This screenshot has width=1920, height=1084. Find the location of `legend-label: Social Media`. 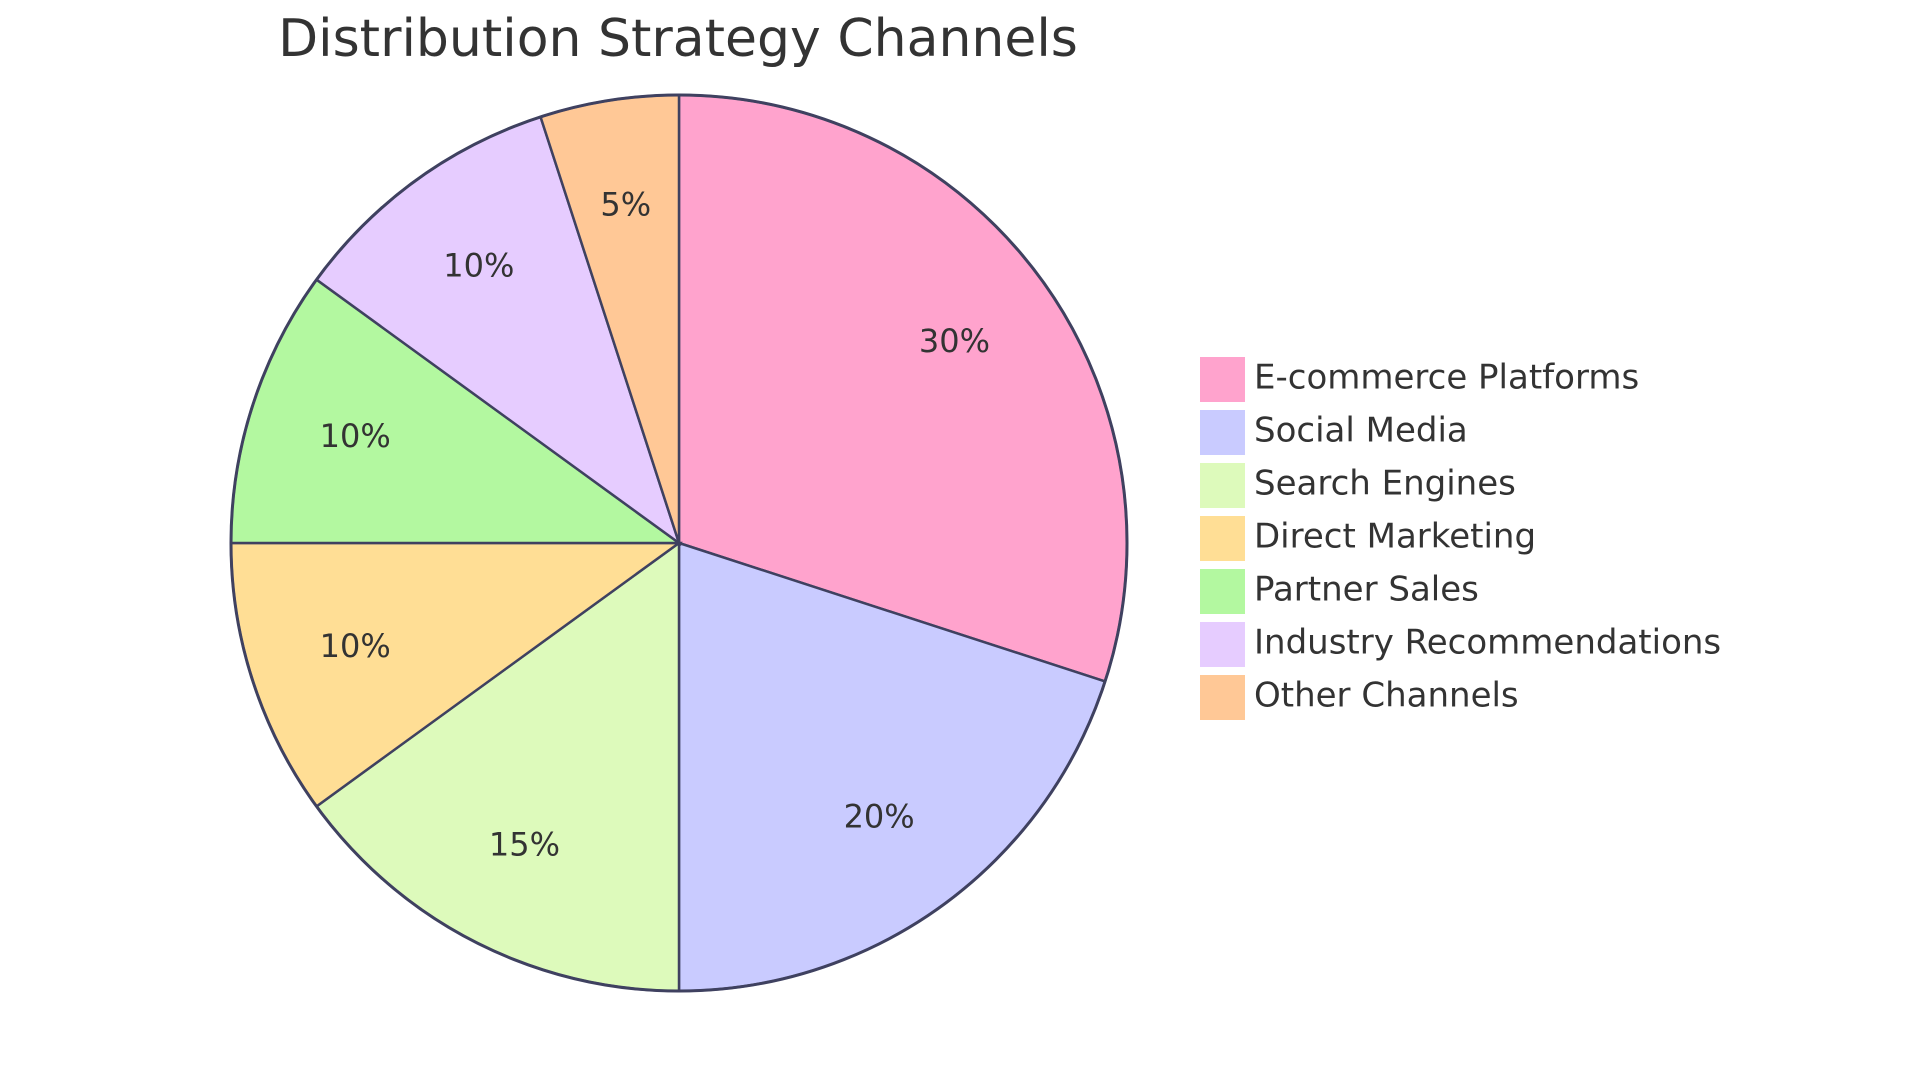

legend-label: Social Media is located at coordinates (1361, 431).